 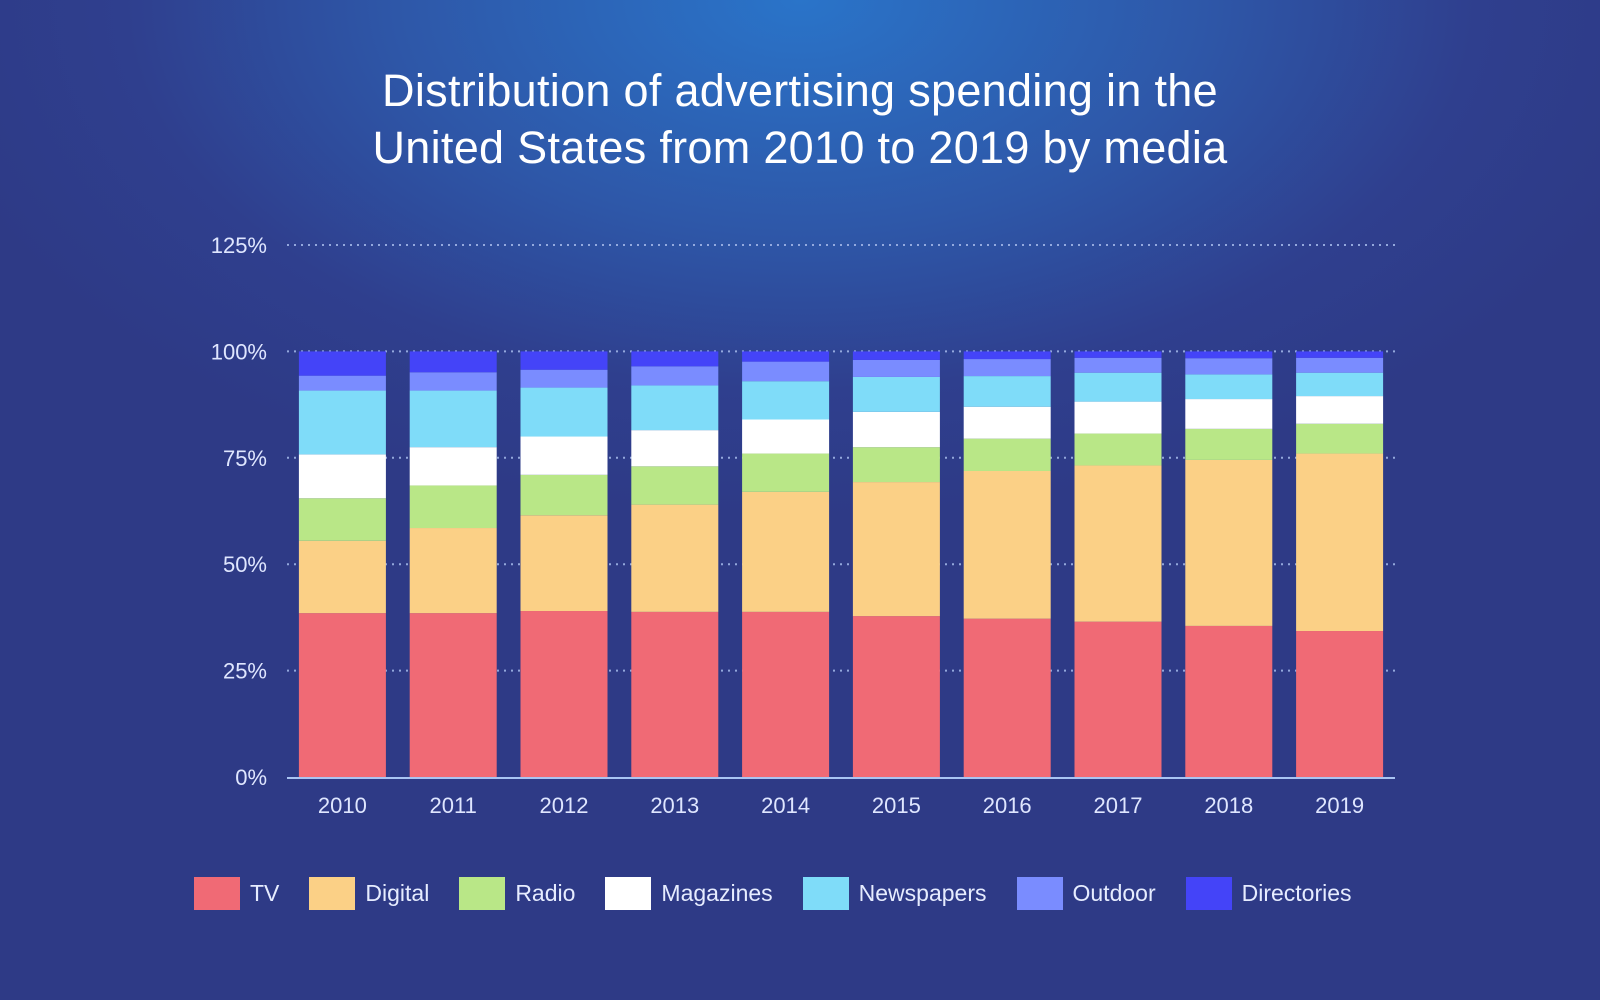 I want to click on x-tick-label: 2010, so click(x=342, y=805).